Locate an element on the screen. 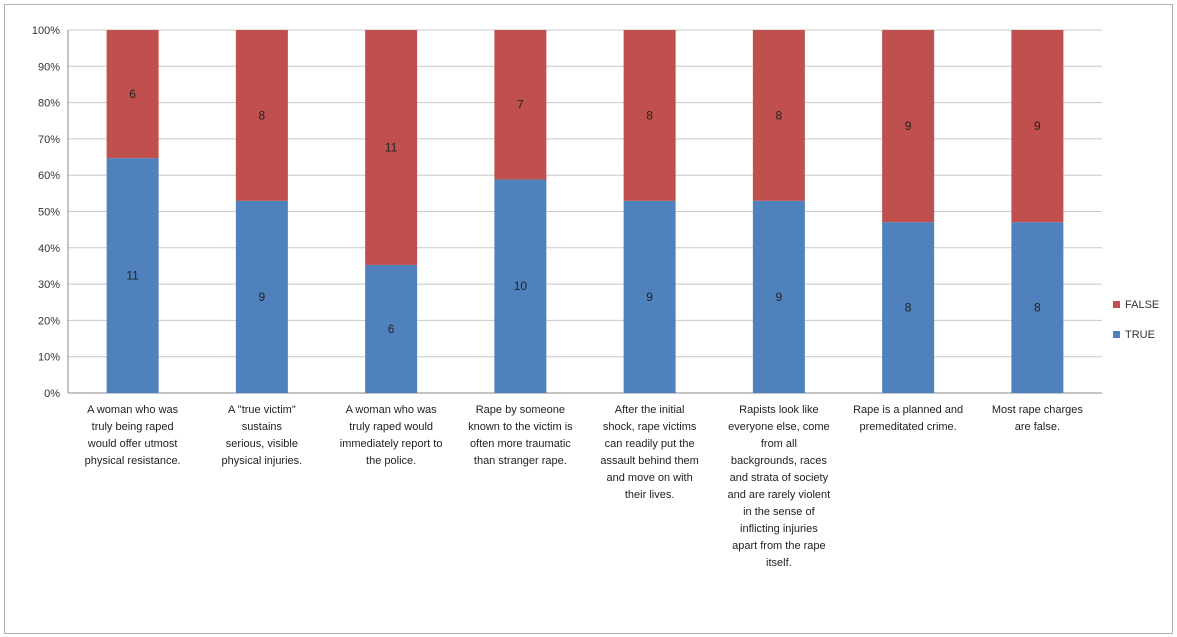 The width and height of the screenshot is (1177, 637). category-label-line: and move on with is located at coordinates (650, 478).